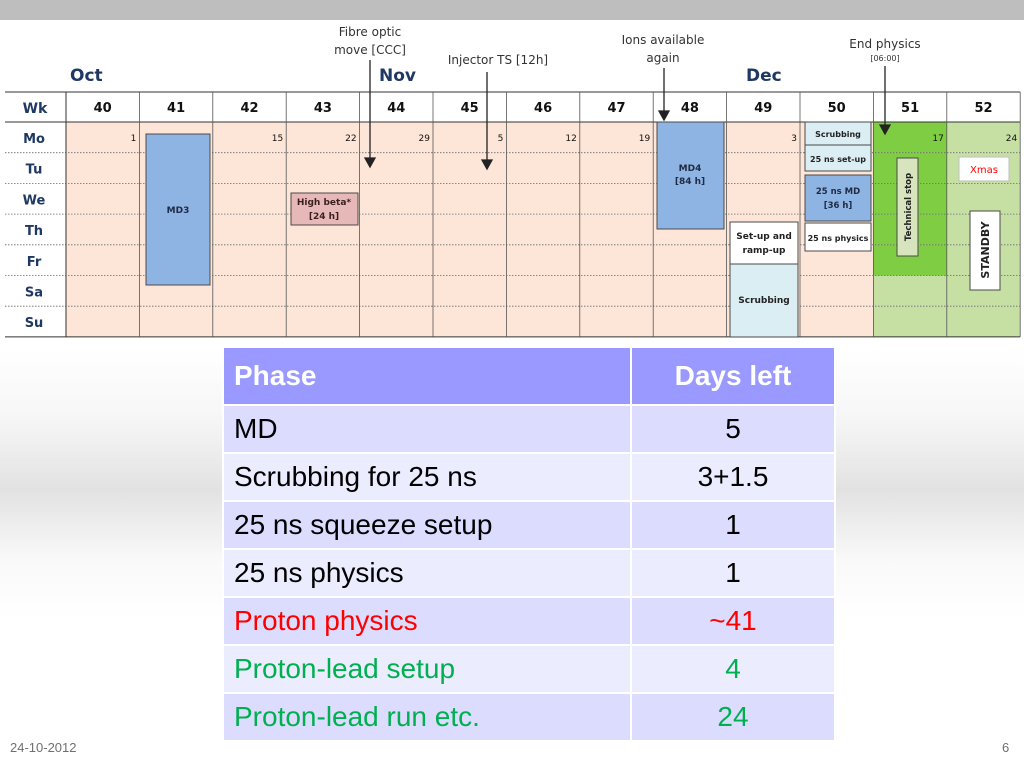  I want to click on footer-page-number: 6, so click(1006, 747).